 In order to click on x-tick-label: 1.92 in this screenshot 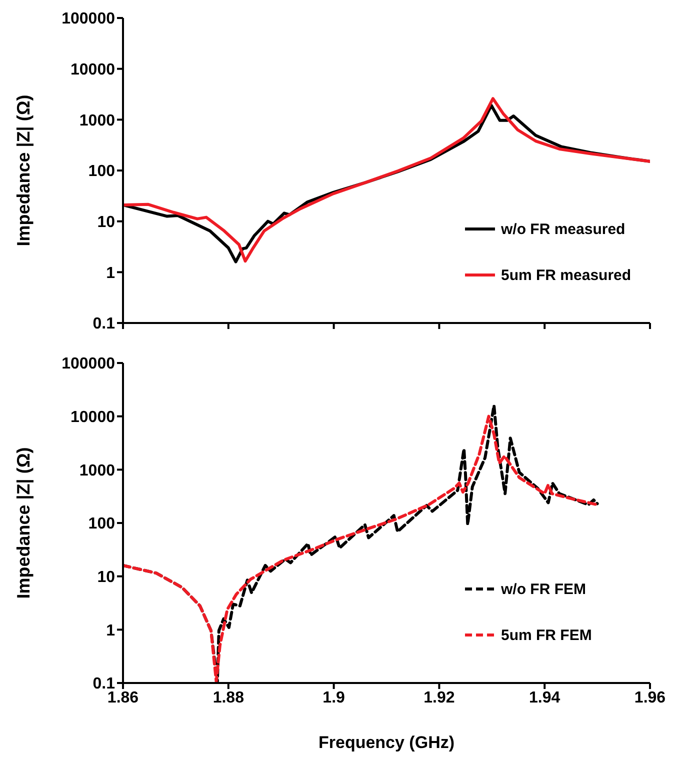, I will do `click(439, 697)`.